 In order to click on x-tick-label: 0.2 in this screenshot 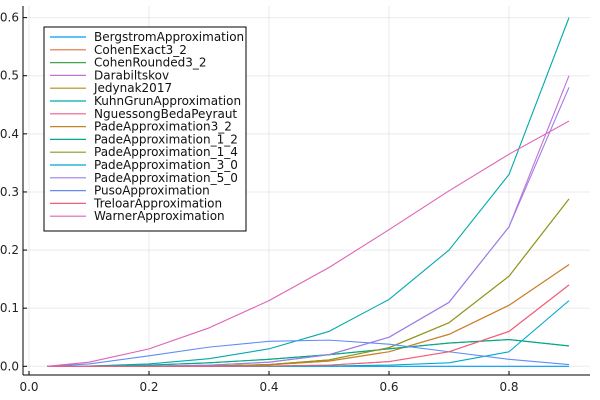, I will do `click(148, 387)`.